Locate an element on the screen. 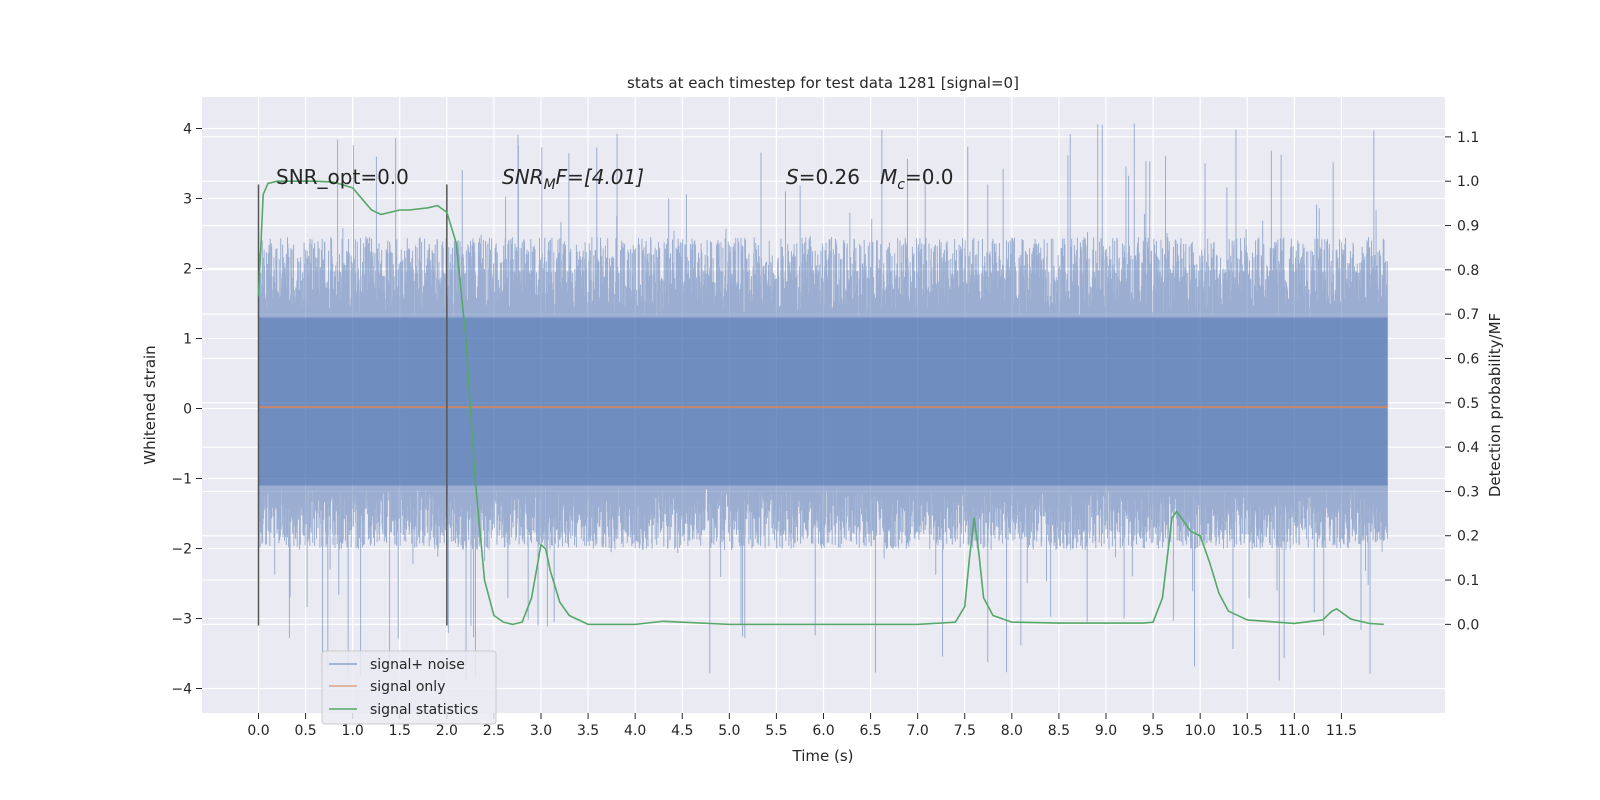  window-markers is located at coordinates (352, 405).